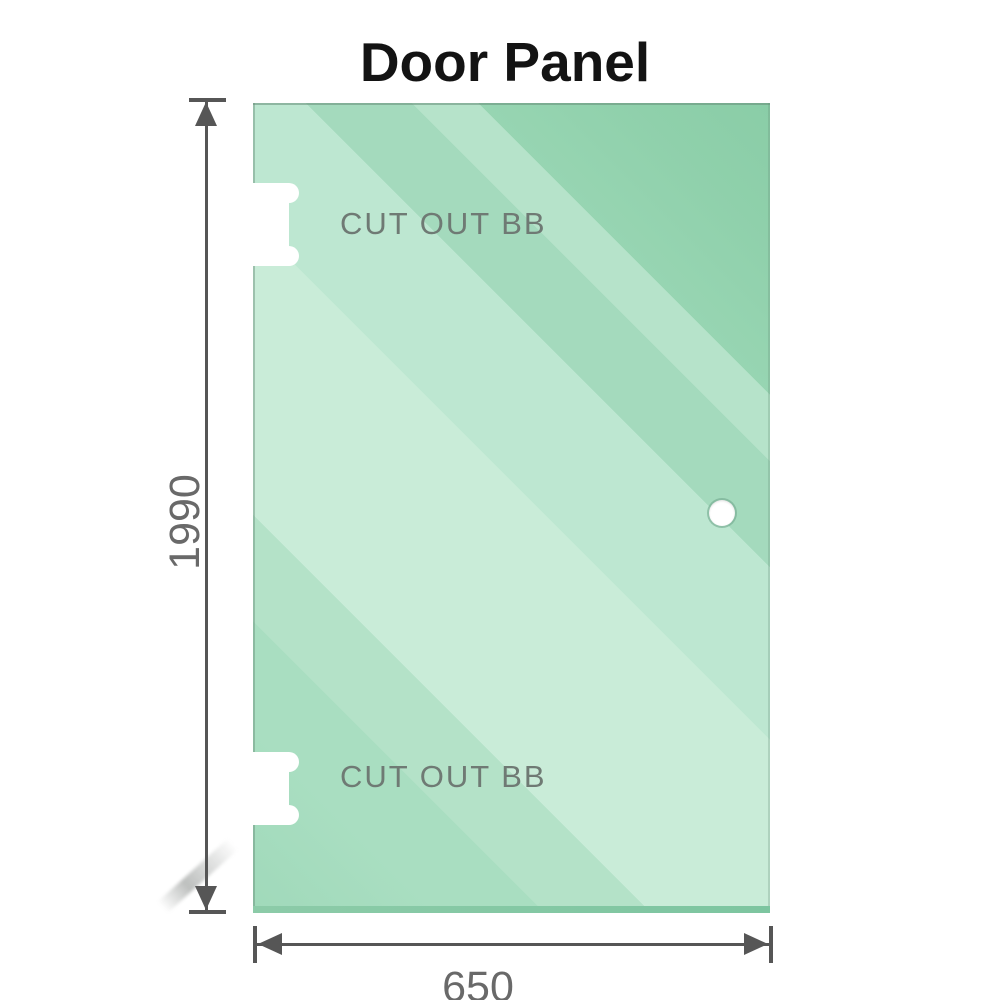 The width and height of the screenshot is (1000, 1000). Describe the element at coordinates (511, 909) in the screenshot. I see `glass-bottom-edge` at that location.